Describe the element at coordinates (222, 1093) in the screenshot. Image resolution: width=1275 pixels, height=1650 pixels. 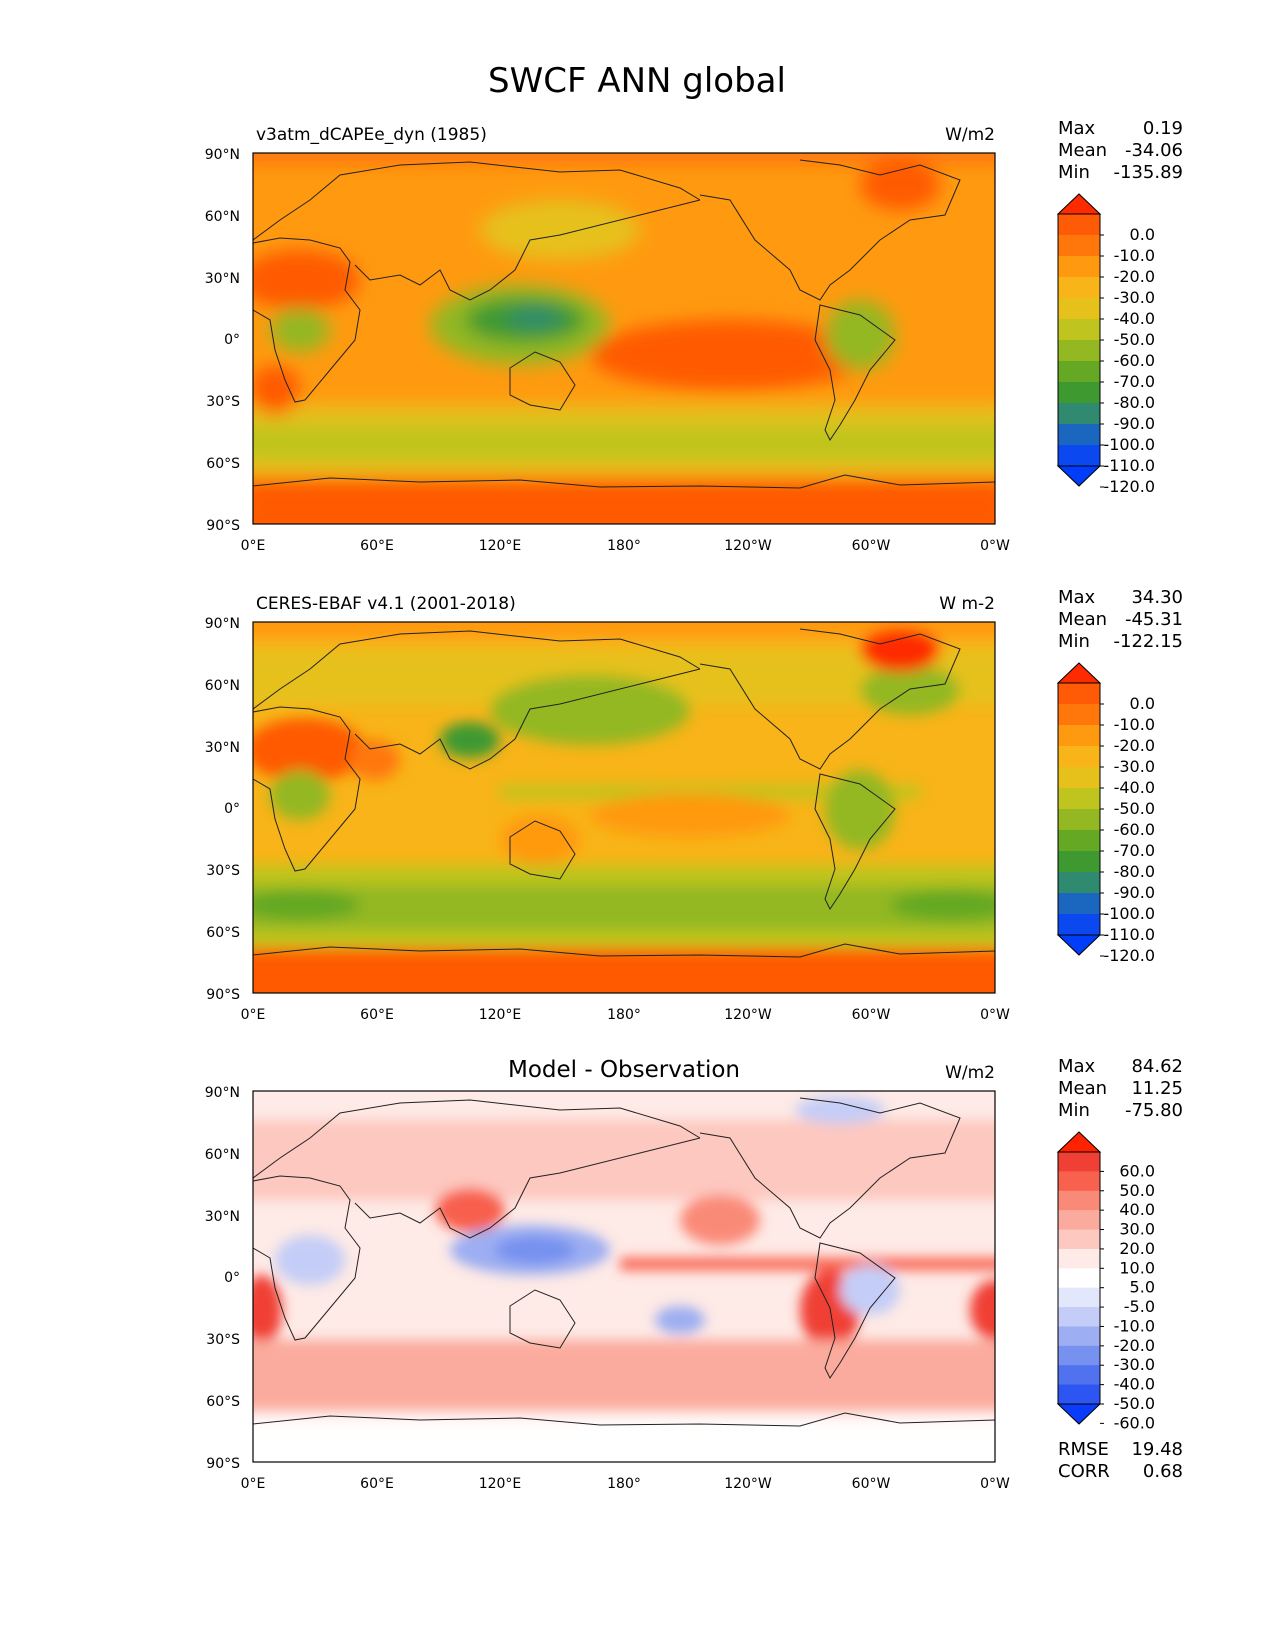
I see `lat-tick-label: 90°N` at that location.